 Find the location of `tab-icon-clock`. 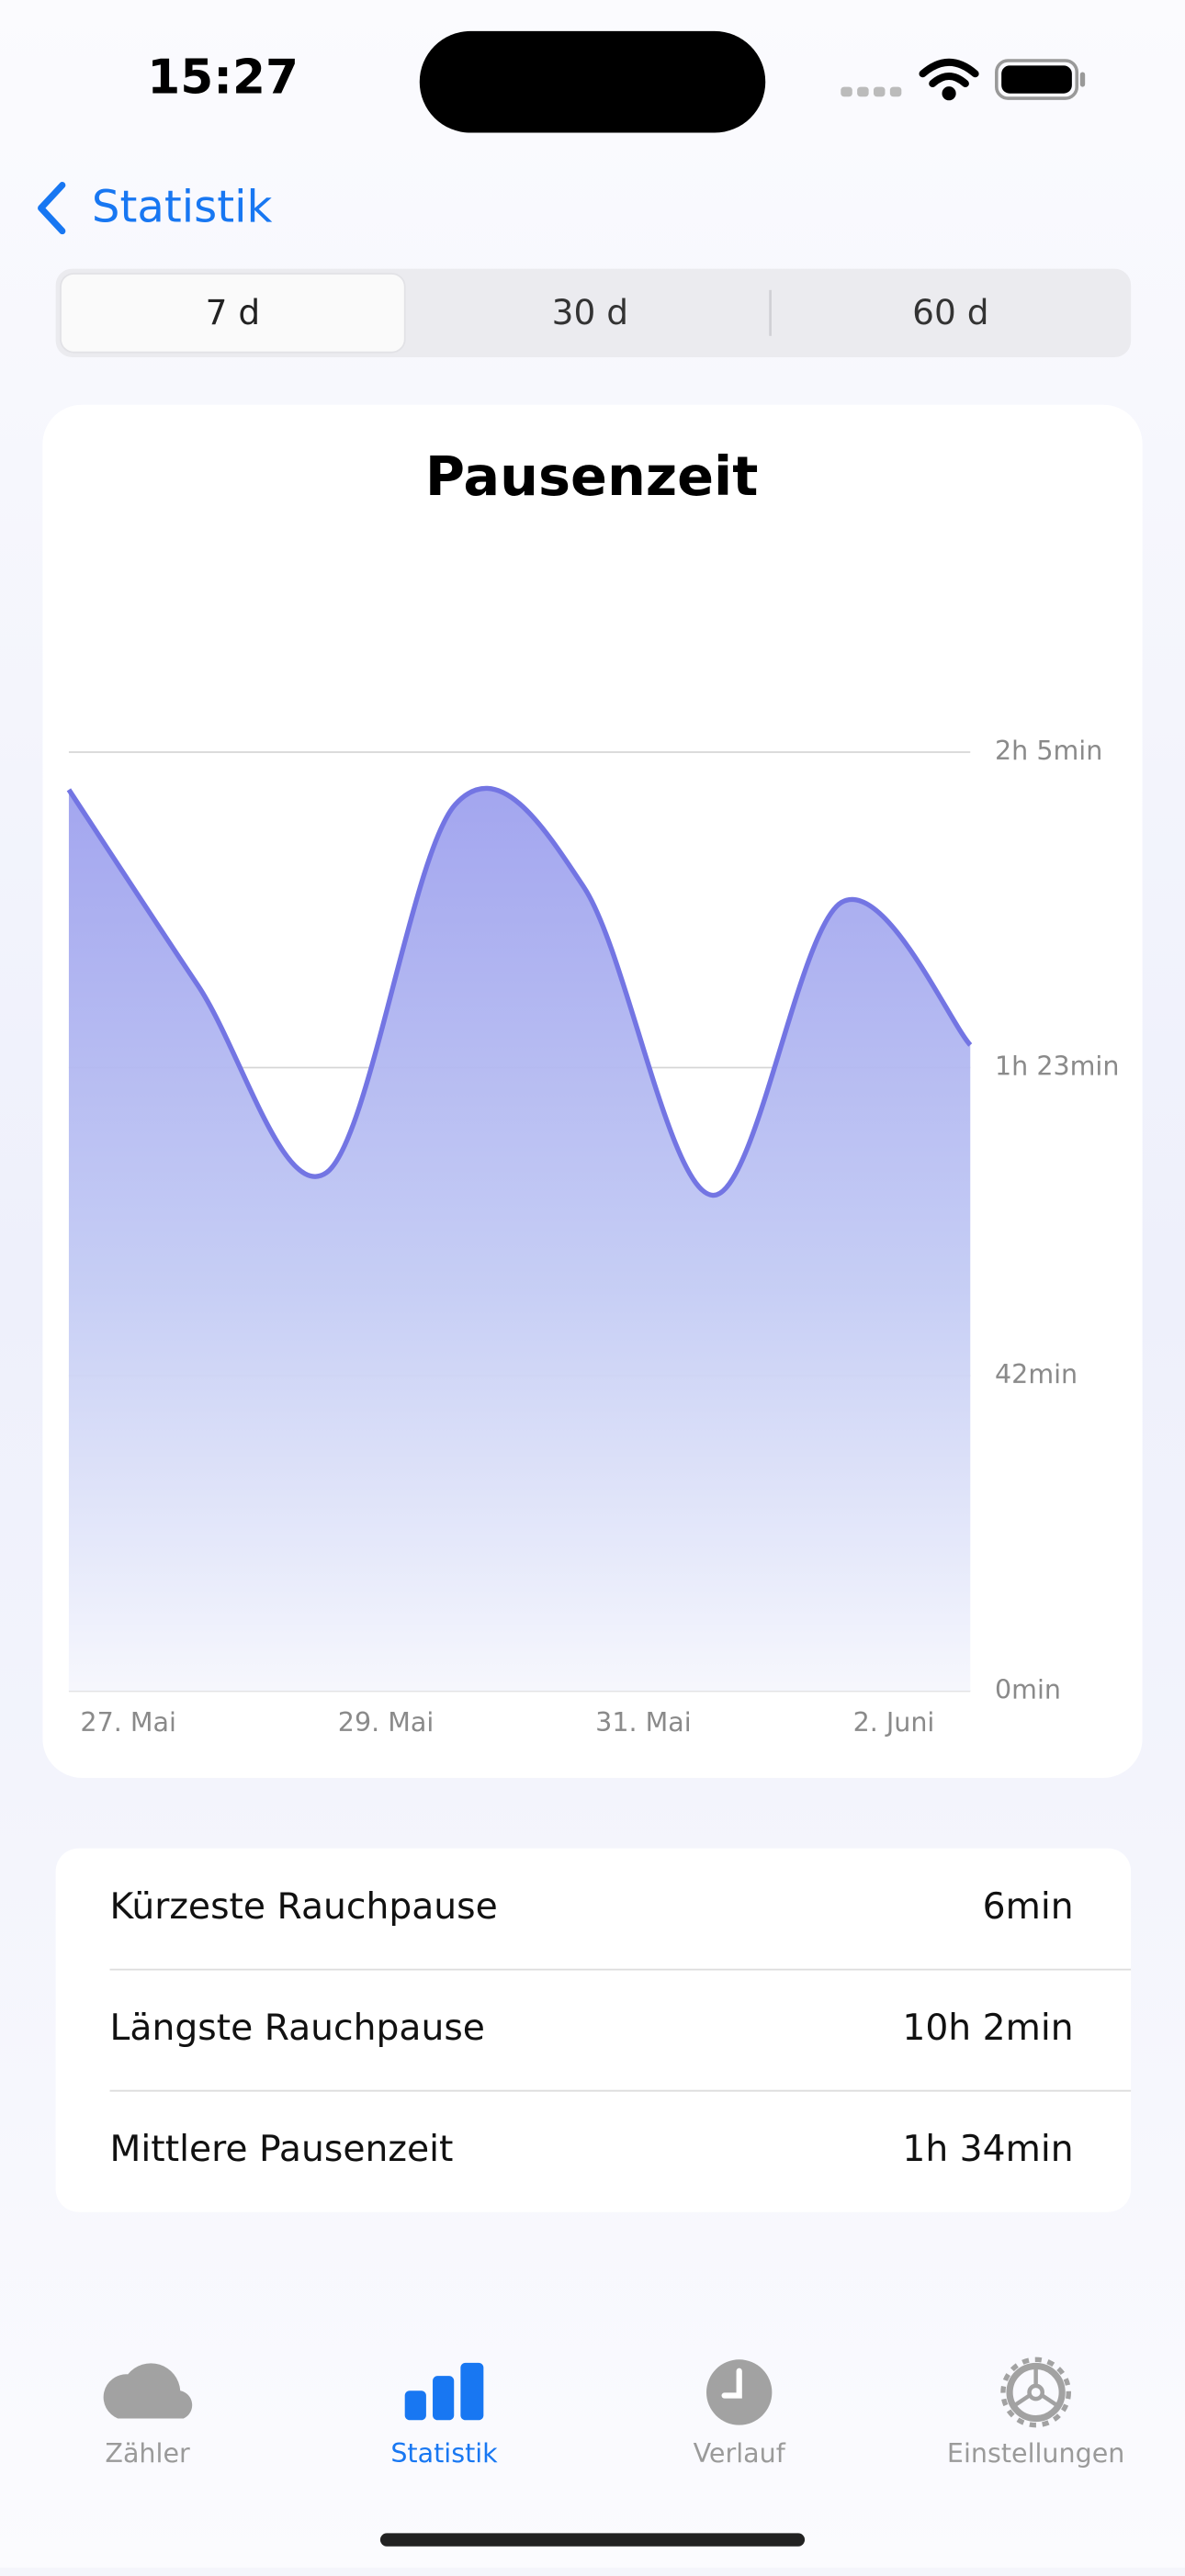

tab-icon-clock is located at coordinates (739, 2392).